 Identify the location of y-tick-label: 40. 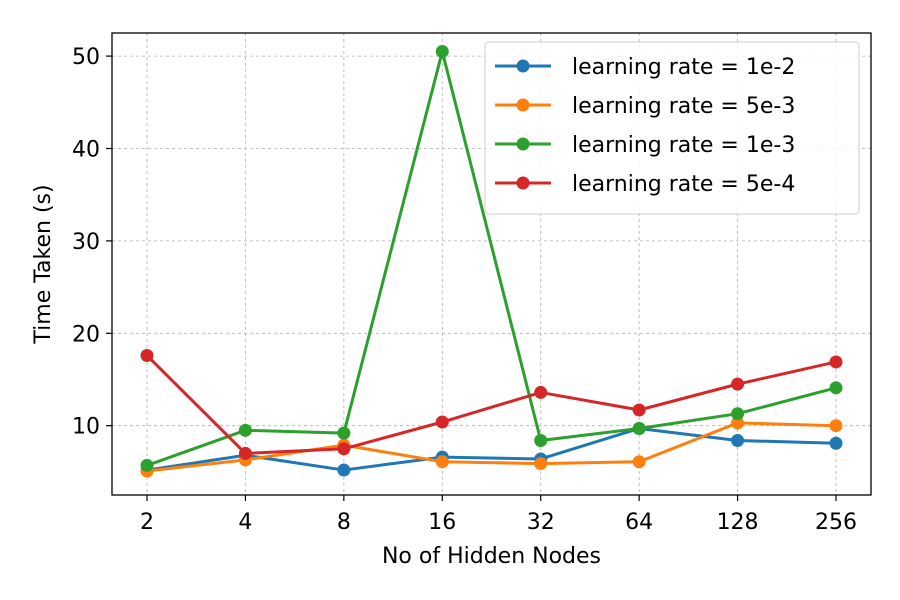
(86, 150).